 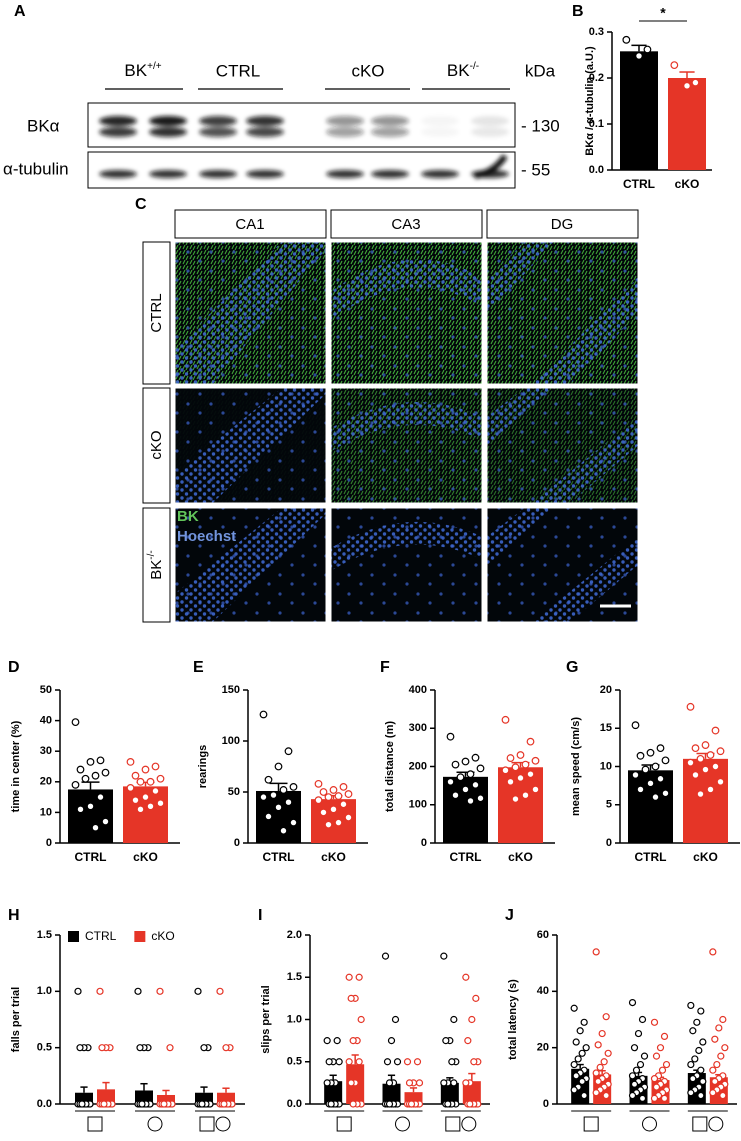 I want to click on panel-letter: J, so click(x=509, y=915).